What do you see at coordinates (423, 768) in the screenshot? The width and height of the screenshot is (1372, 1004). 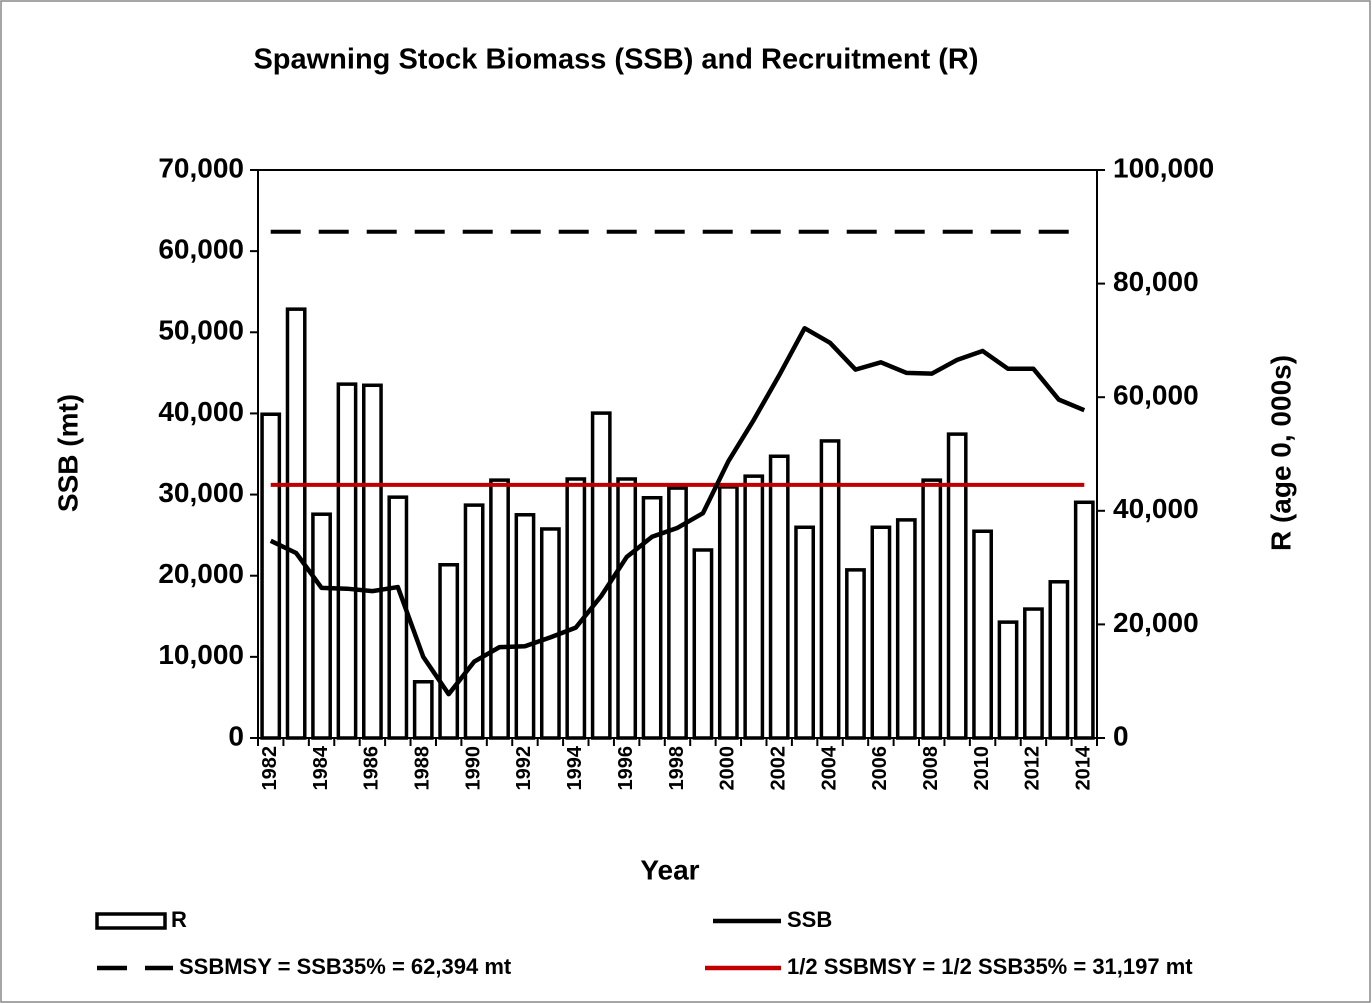 I see `x-tick-label: 1988` at bounding box center [423, 768].